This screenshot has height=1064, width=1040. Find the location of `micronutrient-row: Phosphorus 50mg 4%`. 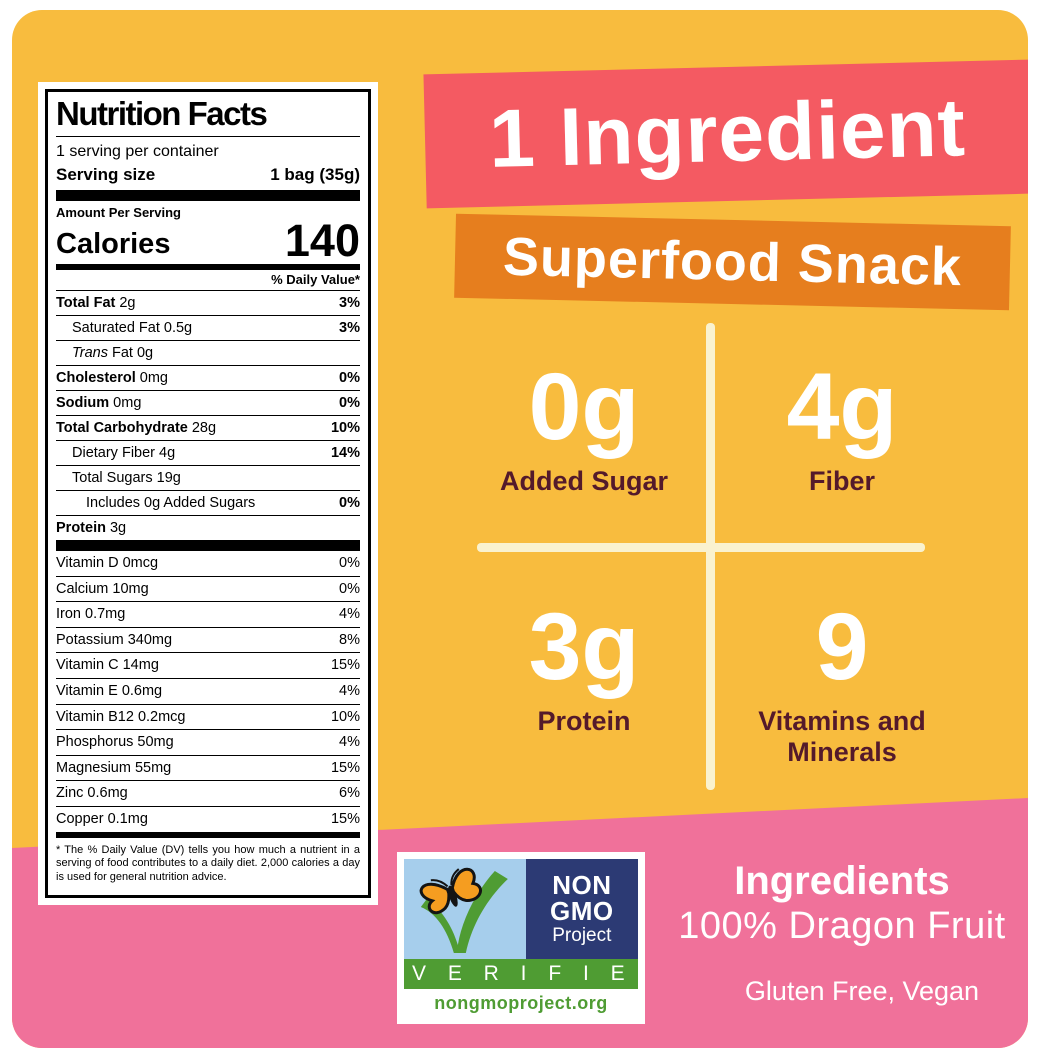

micronutrient-row: Phosphorus 50mg 4% is located at coordinates (208, 743).